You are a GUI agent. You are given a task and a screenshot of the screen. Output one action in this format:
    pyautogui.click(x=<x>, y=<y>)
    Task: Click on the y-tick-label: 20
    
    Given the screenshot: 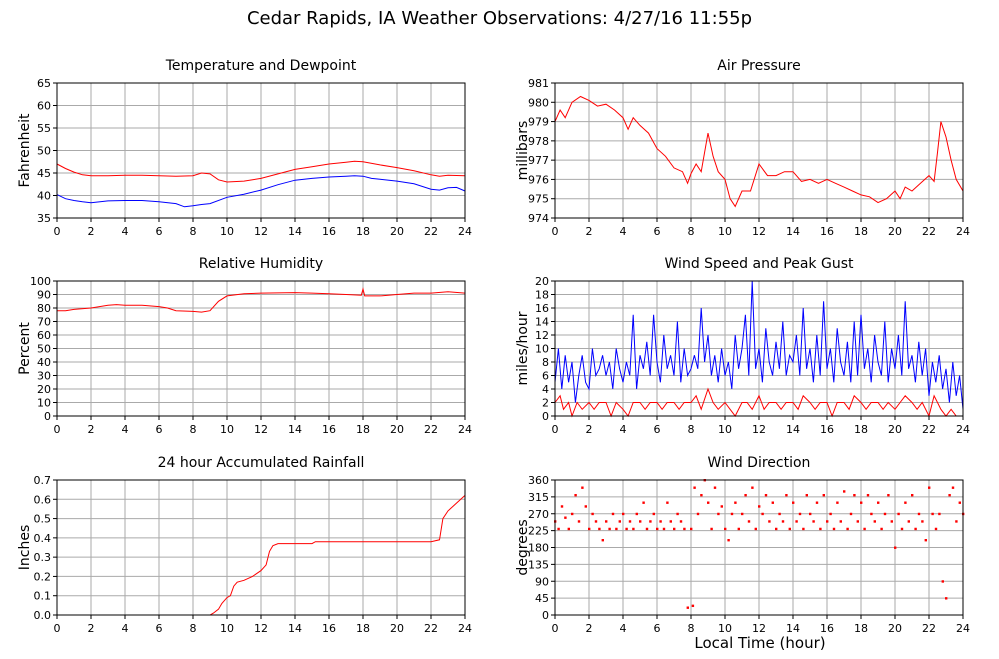 What is the action you would take?
    pyautogui.click(x=44, y=389)
    